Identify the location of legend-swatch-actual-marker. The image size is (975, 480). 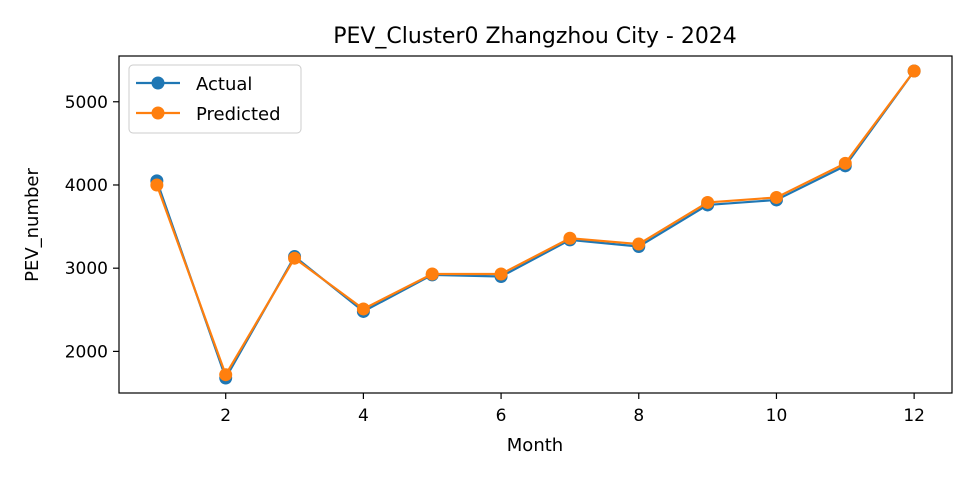
(158, 83).